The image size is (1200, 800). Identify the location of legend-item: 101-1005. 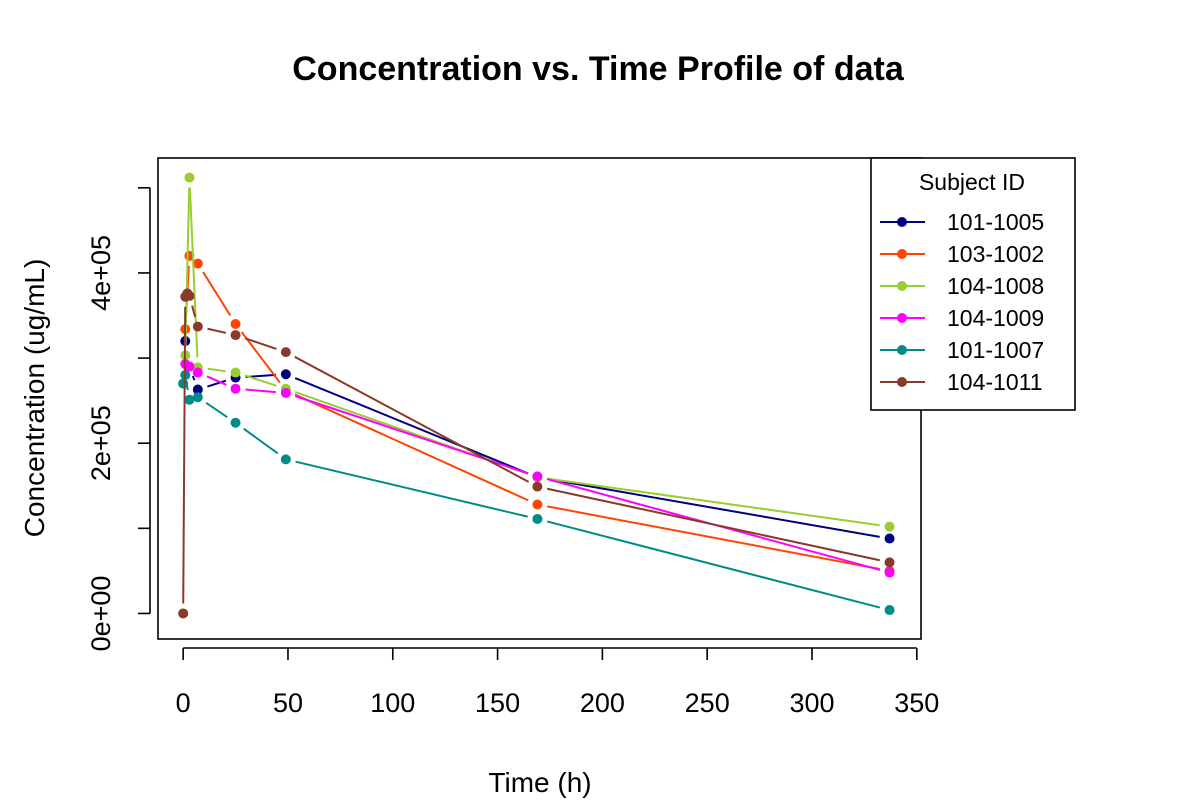
(962, 222).